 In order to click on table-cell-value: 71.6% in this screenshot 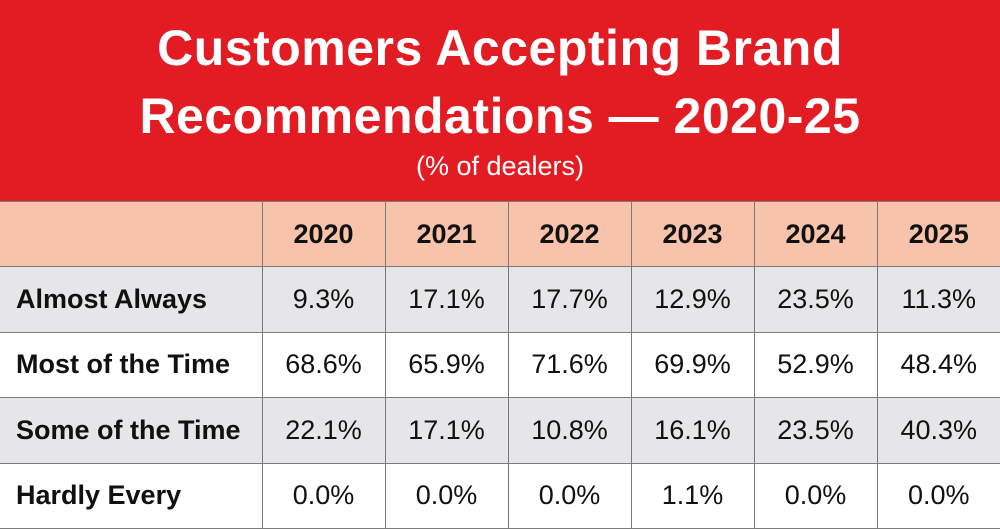, I will do `click(569, 364)`.